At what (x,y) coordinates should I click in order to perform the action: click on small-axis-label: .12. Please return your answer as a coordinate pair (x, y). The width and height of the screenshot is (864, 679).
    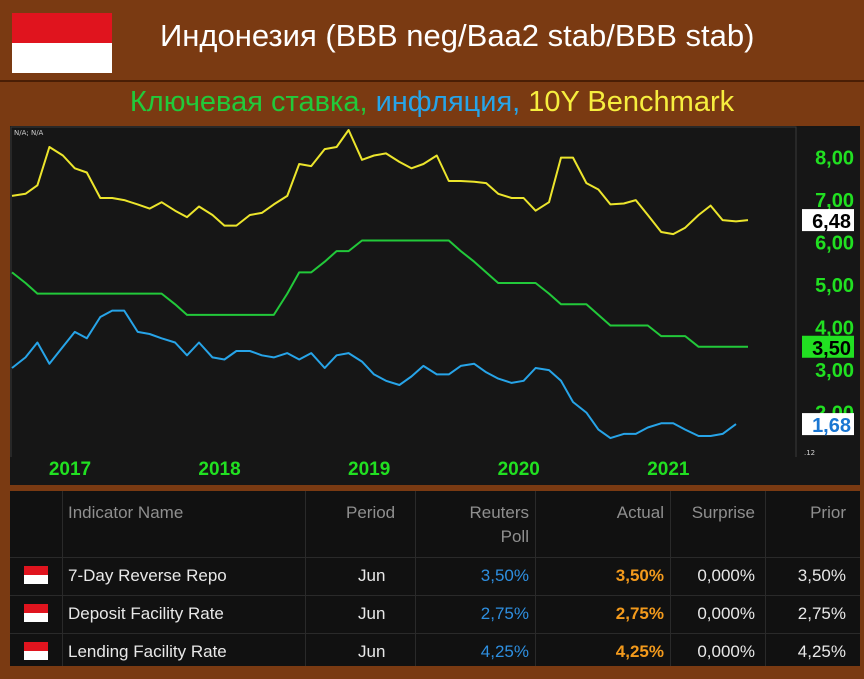
    Looking at the image, I should click on (809, 453).